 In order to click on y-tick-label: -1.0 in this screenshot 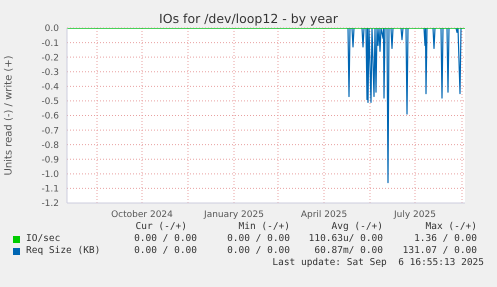, I will do `click(50, 175)`.